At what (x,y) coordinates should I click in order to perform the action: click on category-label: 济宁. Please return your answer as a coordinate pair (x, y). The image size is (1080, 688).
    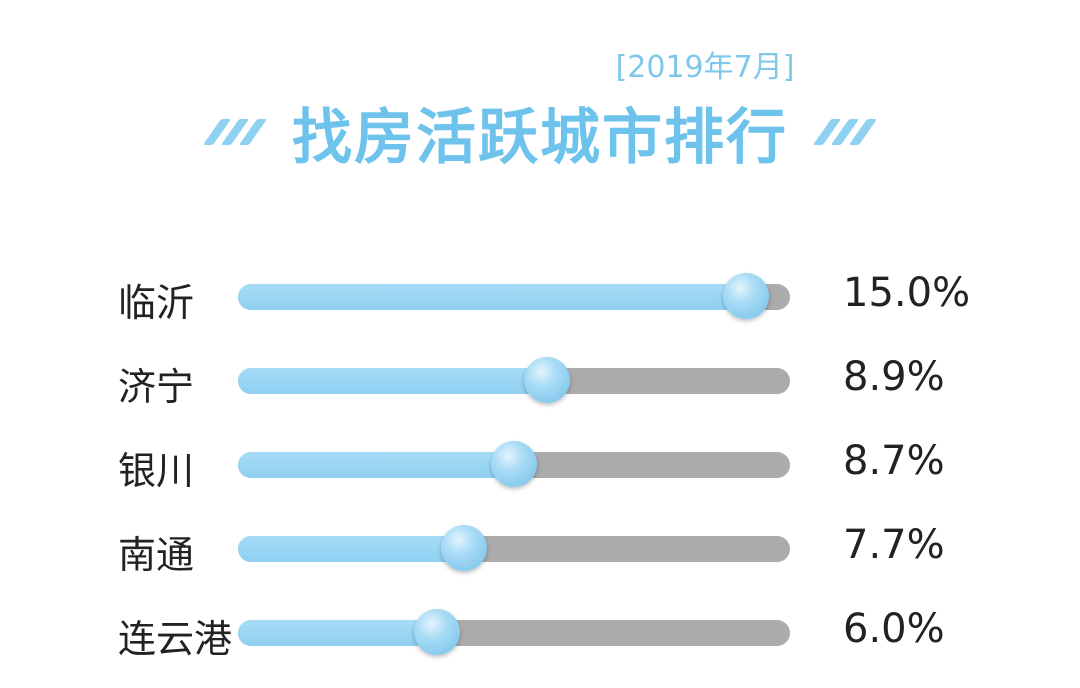
    Looking at the image, I should click on (156, 383).